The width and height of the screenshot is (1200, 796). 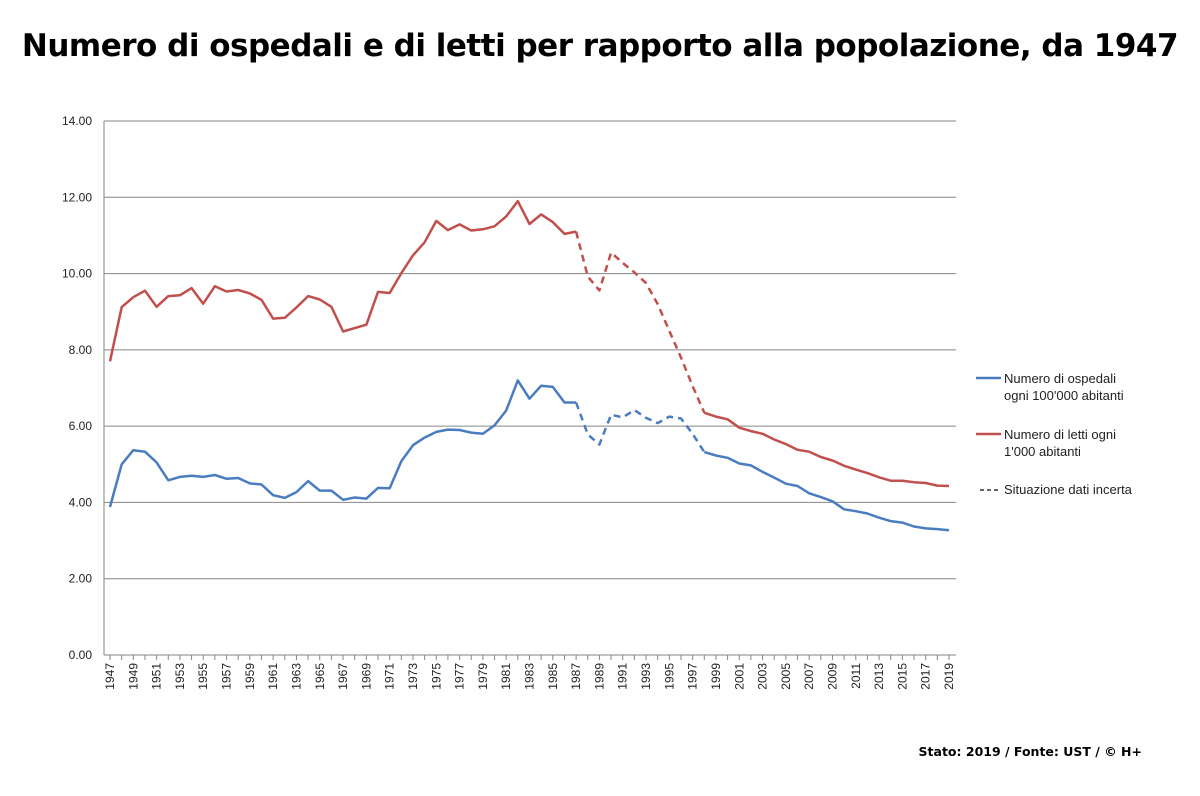 What do you see at coordinates (180, 676) in the screenshot?
I see `x-tick-label: 1953` at bounding box center [180, 676].